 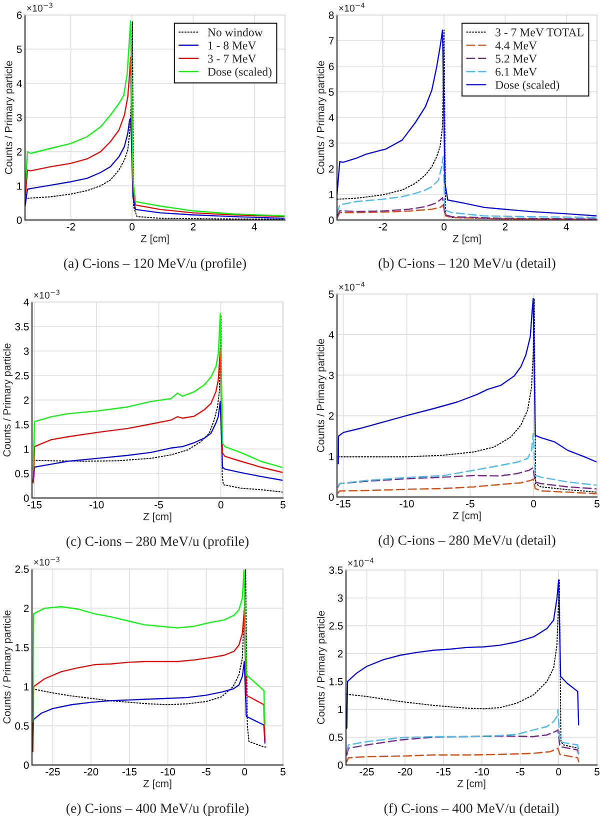 What do you see at coordinates (540, 32) in the screenshot?
I see `legend-label: 3 - 7 MeV TOTAL` at bounding box center [540, 32].